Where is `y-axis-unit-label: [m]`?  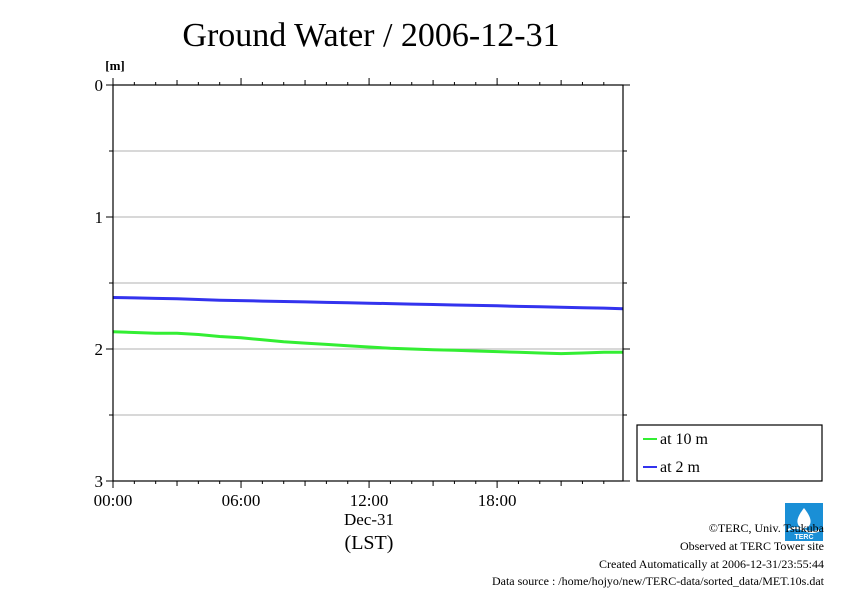
y-axis-unit-label: [m] is located at coordinates (115, 65).